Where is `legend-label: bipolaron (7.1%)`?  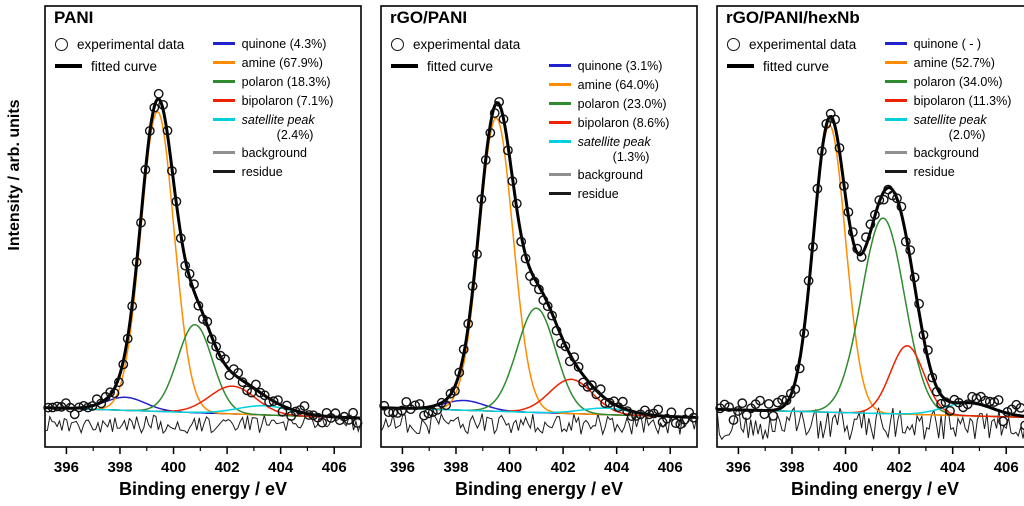
legend-label: bipolaron (7.1%) is located at coordinates (287, 100).